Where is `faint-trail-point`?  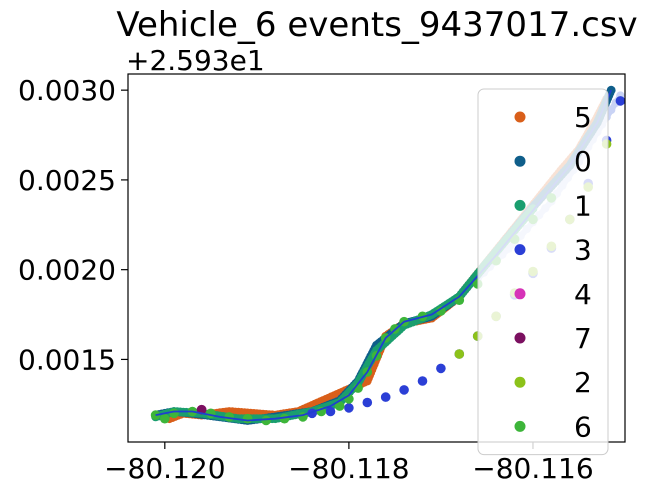
faint-trail-point is located at coordinates (611, 110).